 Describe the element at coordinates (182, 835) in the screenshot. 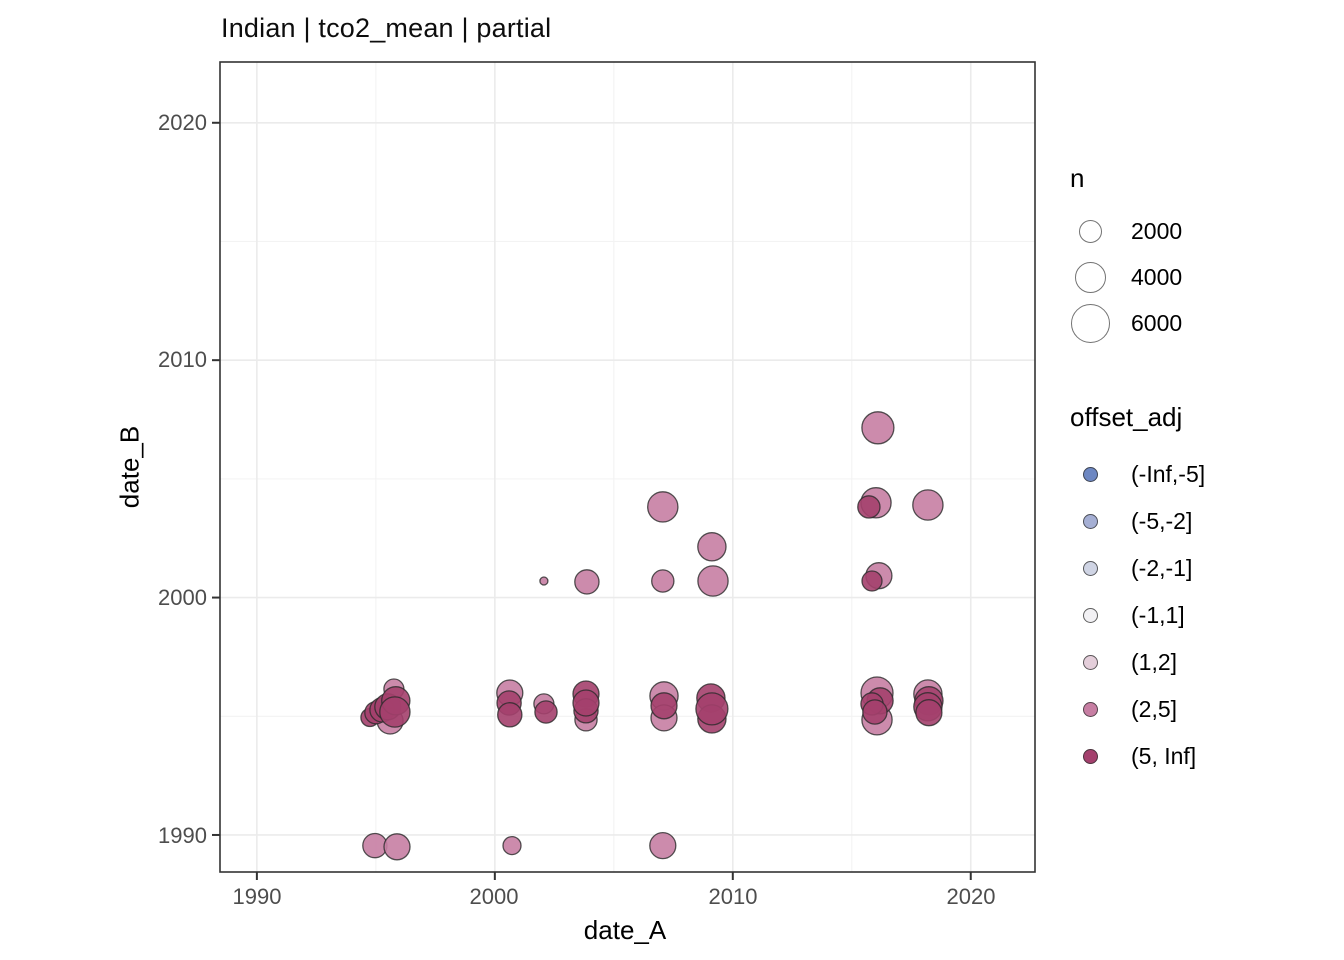

I see `y-tick-label: 1990` at that location.